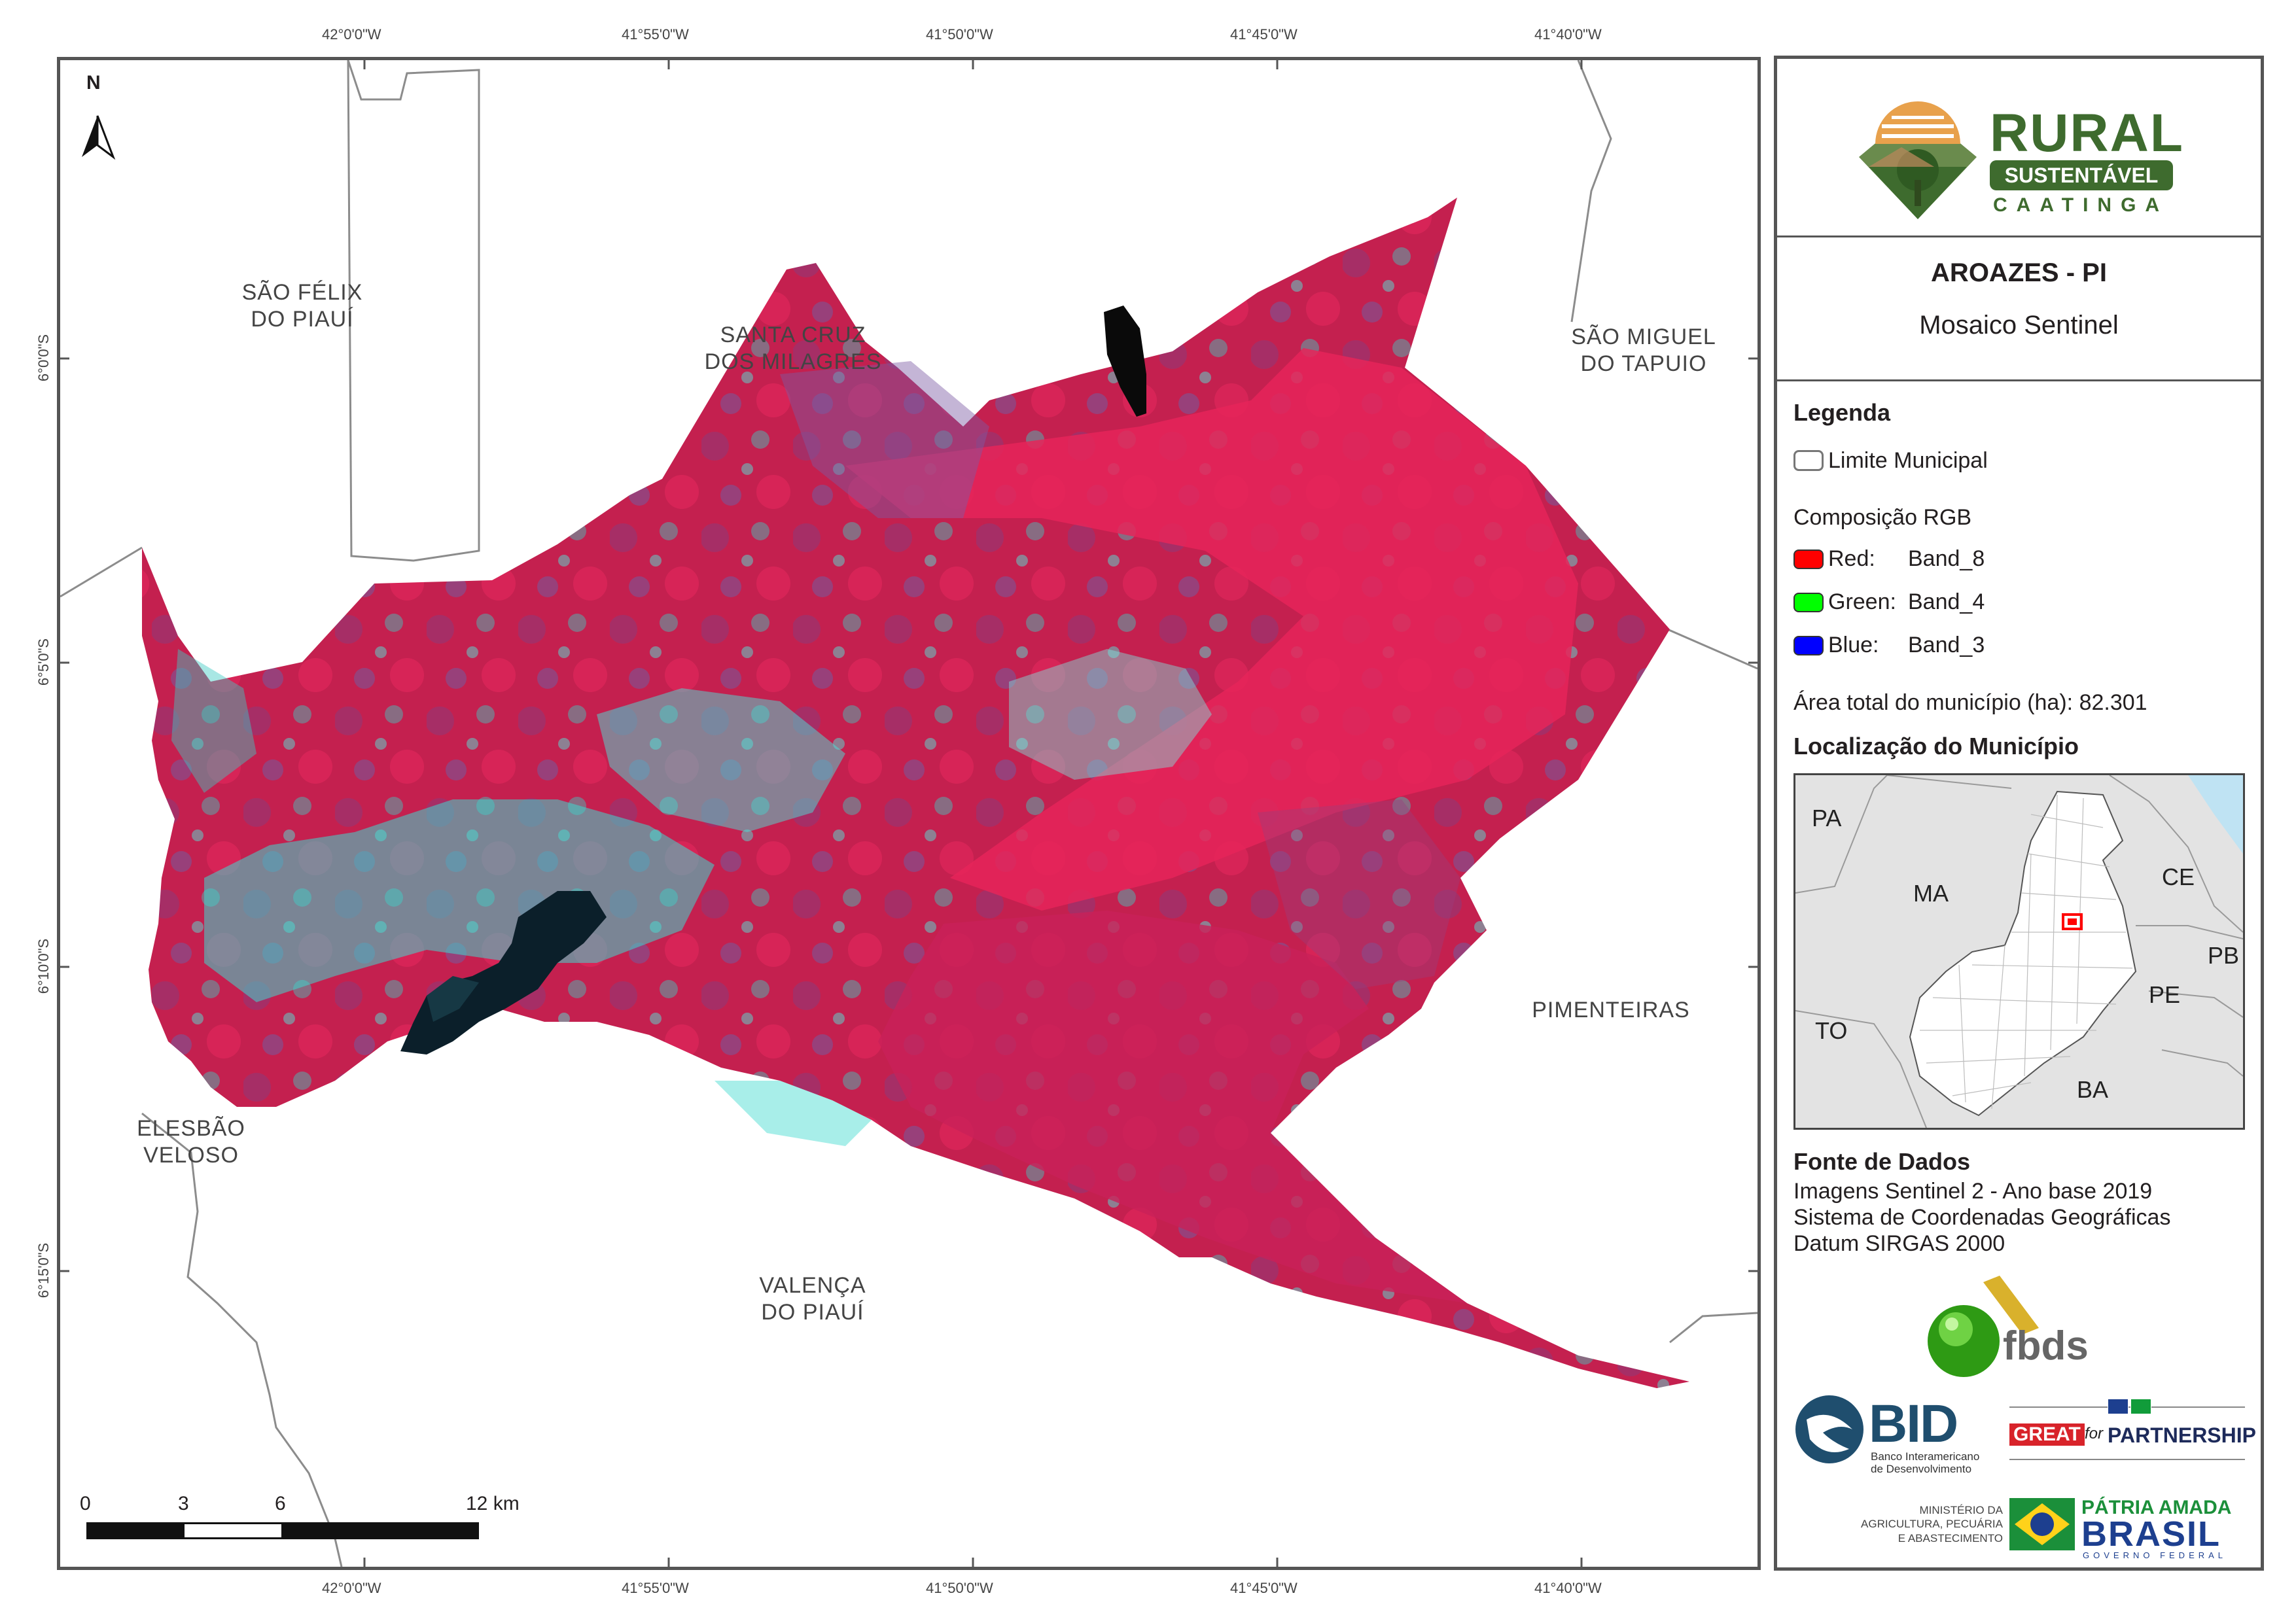  Describe the element at coordinates (1808, 646) in the screenshot. I see `blue-band-swatch` at that location.